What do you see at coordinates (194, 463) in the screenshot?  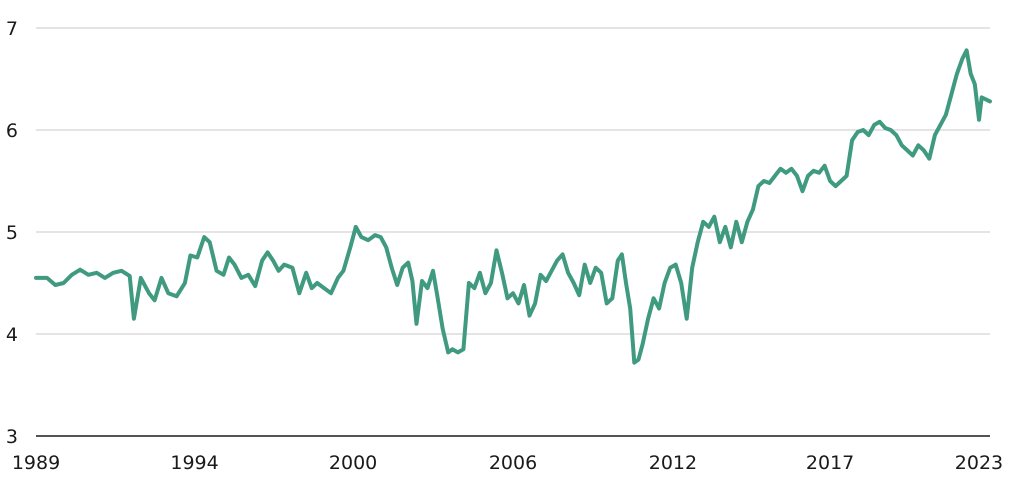 I see `x-tick-label-1994: 1994` at bounding box center [194, 463].